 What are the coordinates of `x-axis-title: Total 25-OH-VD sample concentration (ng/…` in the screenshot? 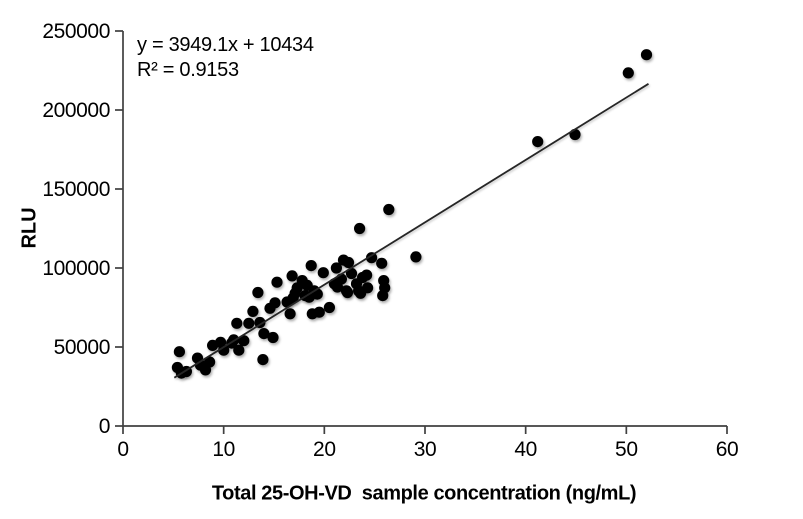 It's located at (424, 493).